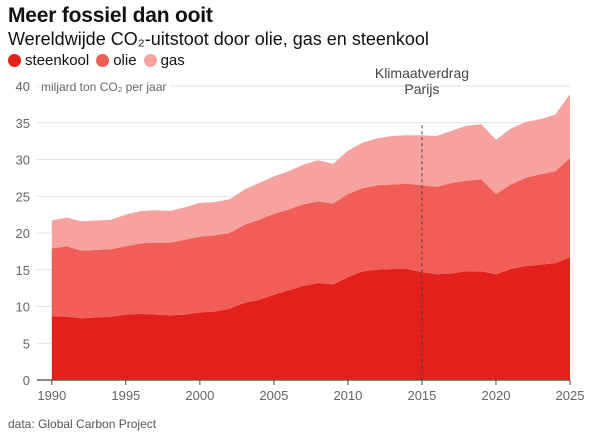  I want to click on y-axis-label-background, so click(105, 87).